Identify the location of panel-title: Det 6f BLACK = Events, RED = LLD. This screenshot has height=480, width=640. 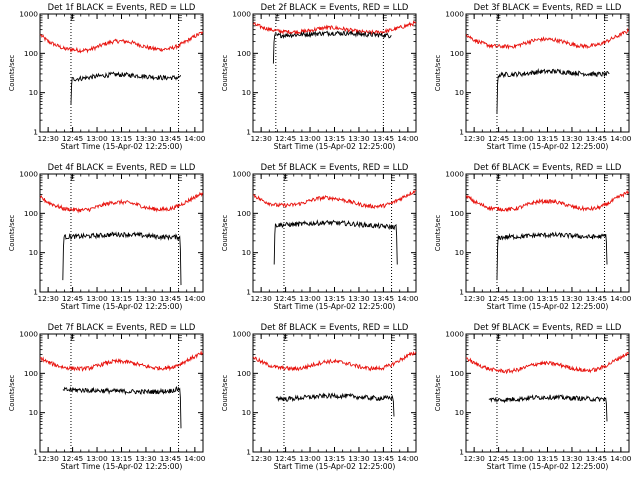
(548, 167).